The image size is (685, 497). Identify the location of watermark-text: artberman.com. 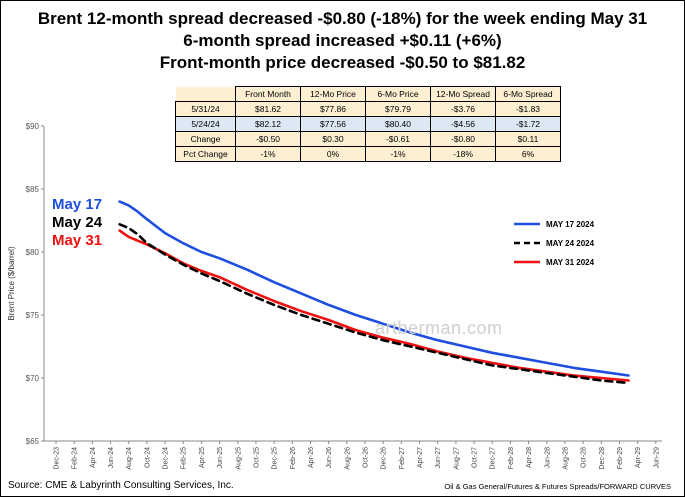
(439, 328).